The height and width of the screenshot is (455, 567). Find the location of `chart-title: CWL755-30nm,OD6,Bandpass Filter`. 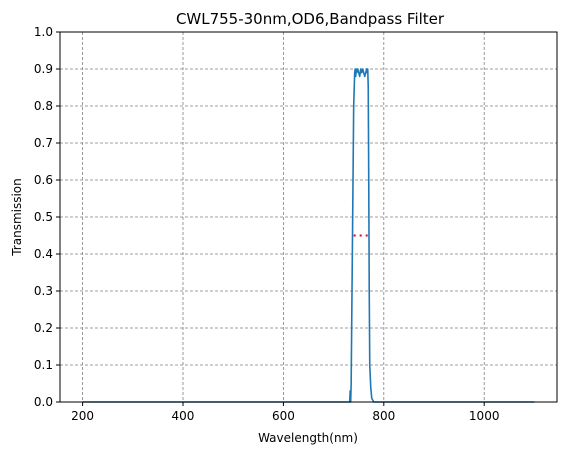

chart-title: CWL755-30nm,OD6,Bandpass Filter is located at coordinates (310, 19).